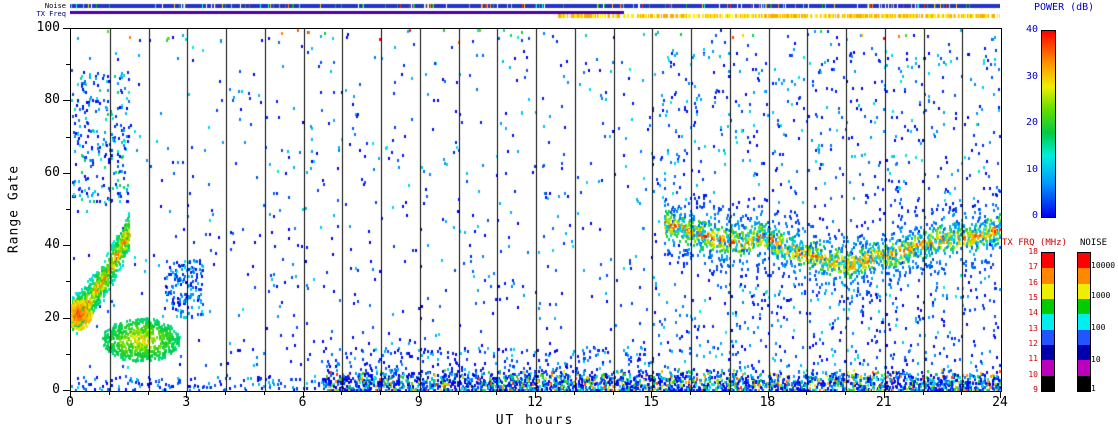  What do you see at coordinates (51, 14) in the screenshot?
I see `txfreq-strip-label: TX Freq` at bounding box center [51, 14].